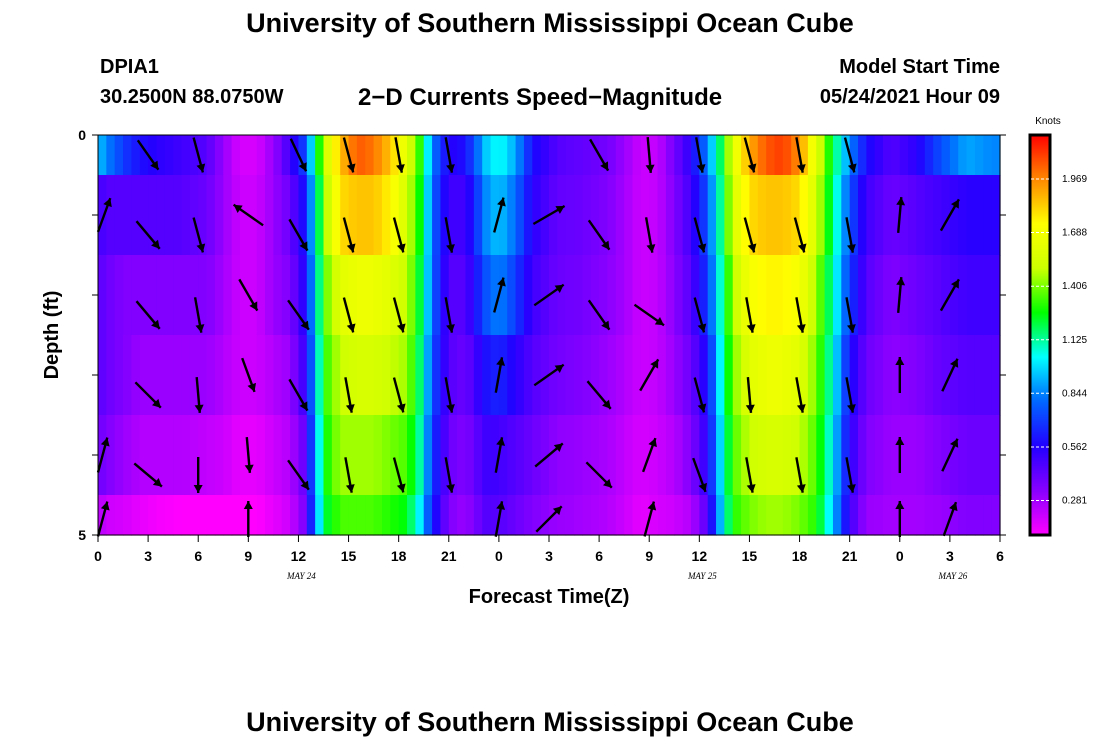  What do you see at coordinates (129, 67) in the screenshot?
I see `station-id: DPIA1` at bounding box center [129, 67].